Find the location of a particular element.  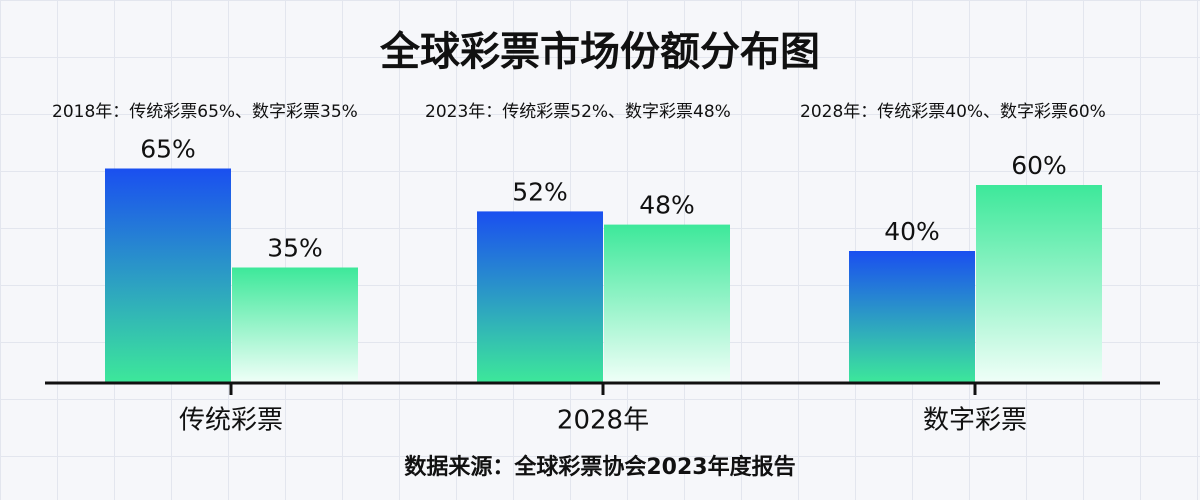

source-note: 数据来源：全球彩票协会2023年度报告 is located at coordinates (599, 467).